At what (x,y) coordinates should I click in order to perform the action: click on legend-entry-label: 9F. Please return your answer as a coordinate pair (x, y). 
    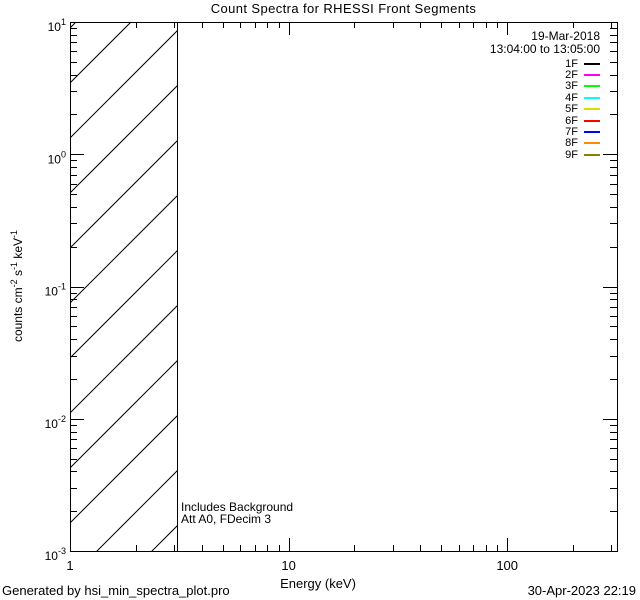
    Looking at the image, I should click on (571, 154).